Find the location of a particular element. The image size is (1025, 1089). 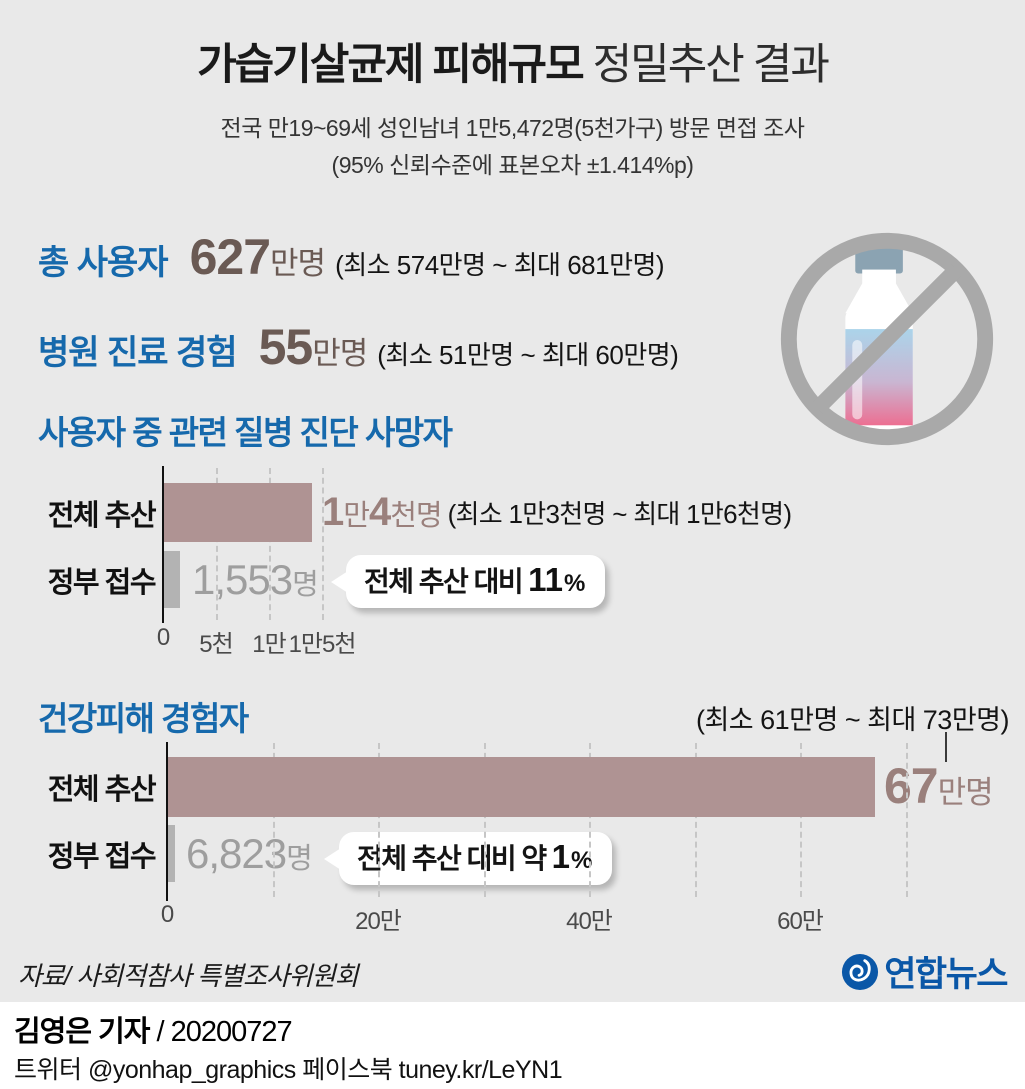

subtitle-line-1: 전국 만19~69세 성인남녀 1만5,472명(5천가구) 방문 면접 조사 is located at coordinates (512, 128).